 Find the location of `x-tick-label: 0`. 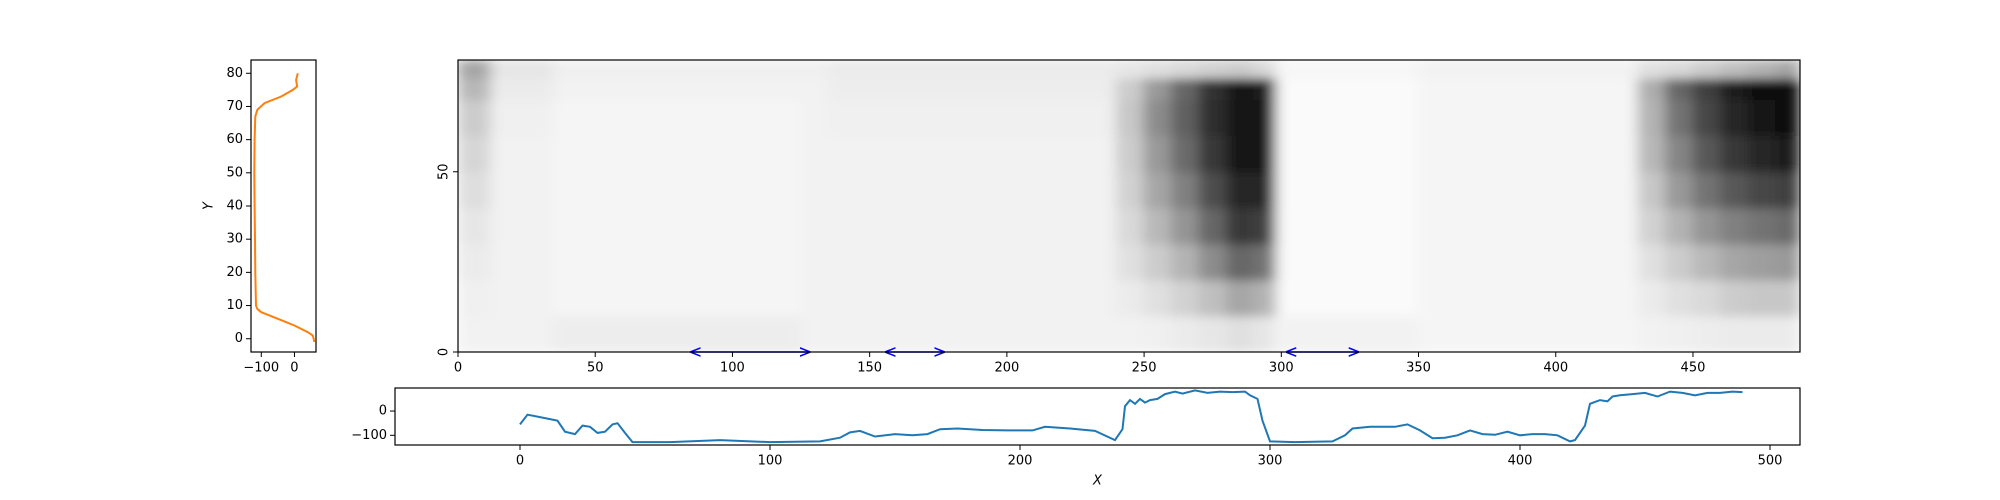

x-tick-label: 0 is located at coordinates (520, 461).